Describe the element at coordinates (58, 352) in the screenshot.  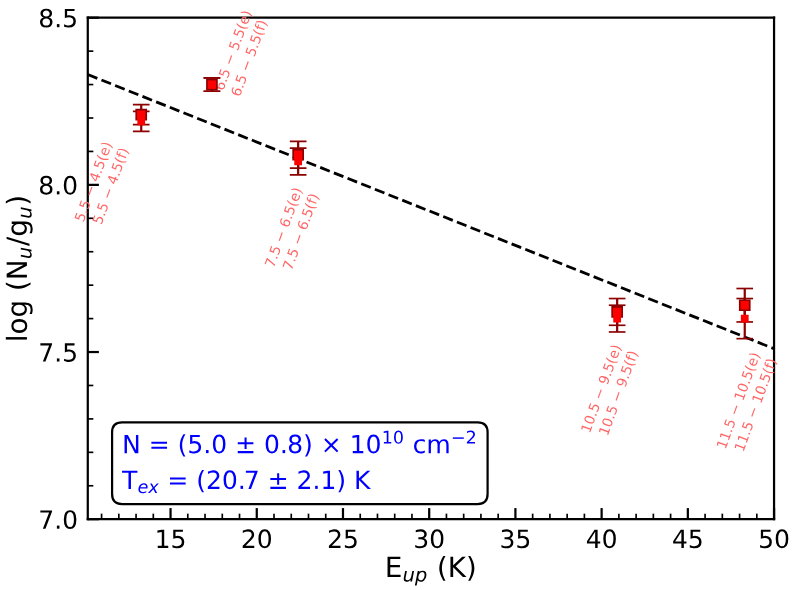
I see `y-tick-label: 7.5` at that location.